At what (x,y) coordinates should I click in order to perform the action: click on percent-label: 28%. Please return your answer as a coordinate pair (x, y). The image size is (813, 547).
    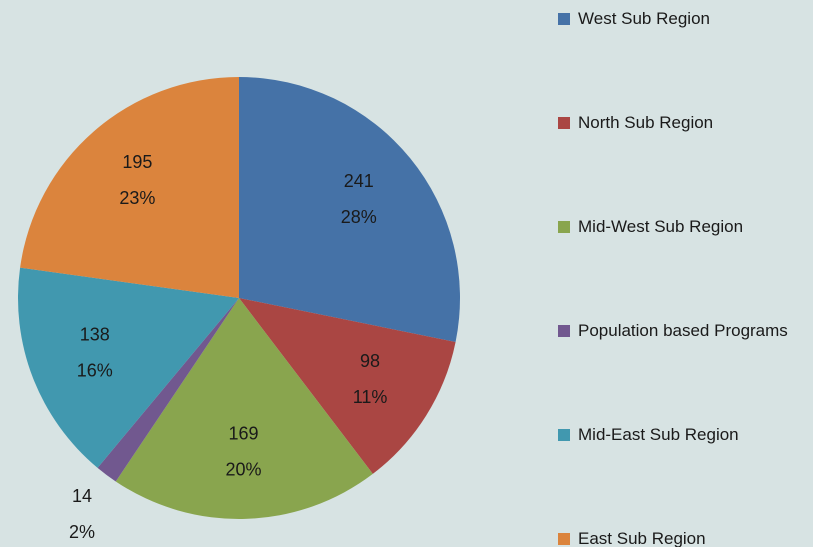
    Looking at the image, I should click on (359, 217).